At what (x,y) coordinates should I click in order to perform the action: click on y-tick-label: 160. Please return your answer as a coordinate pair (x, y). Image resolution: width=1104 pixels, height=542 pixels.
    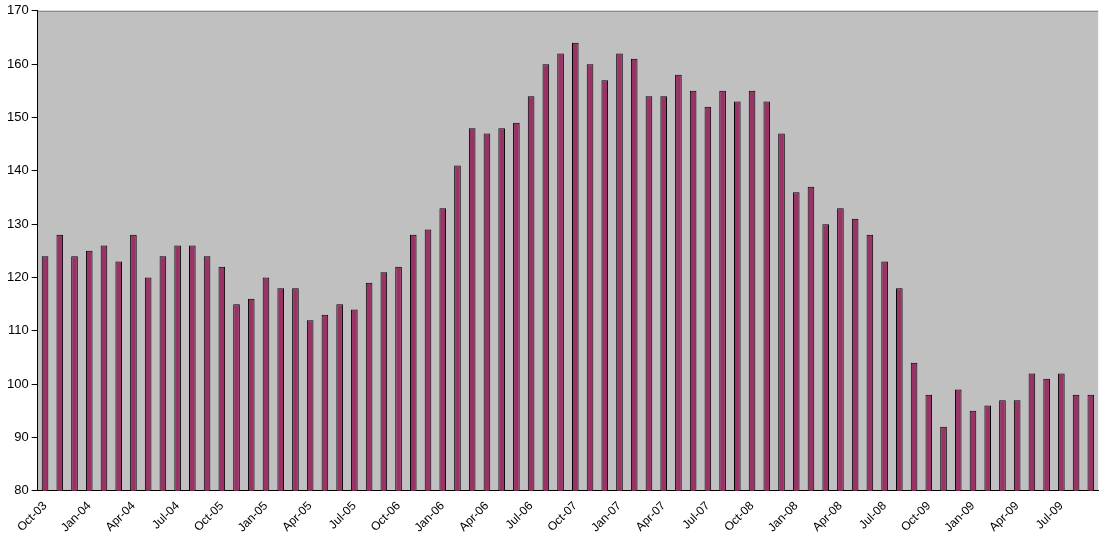
    Looking at the image, I should click on (17, 63).